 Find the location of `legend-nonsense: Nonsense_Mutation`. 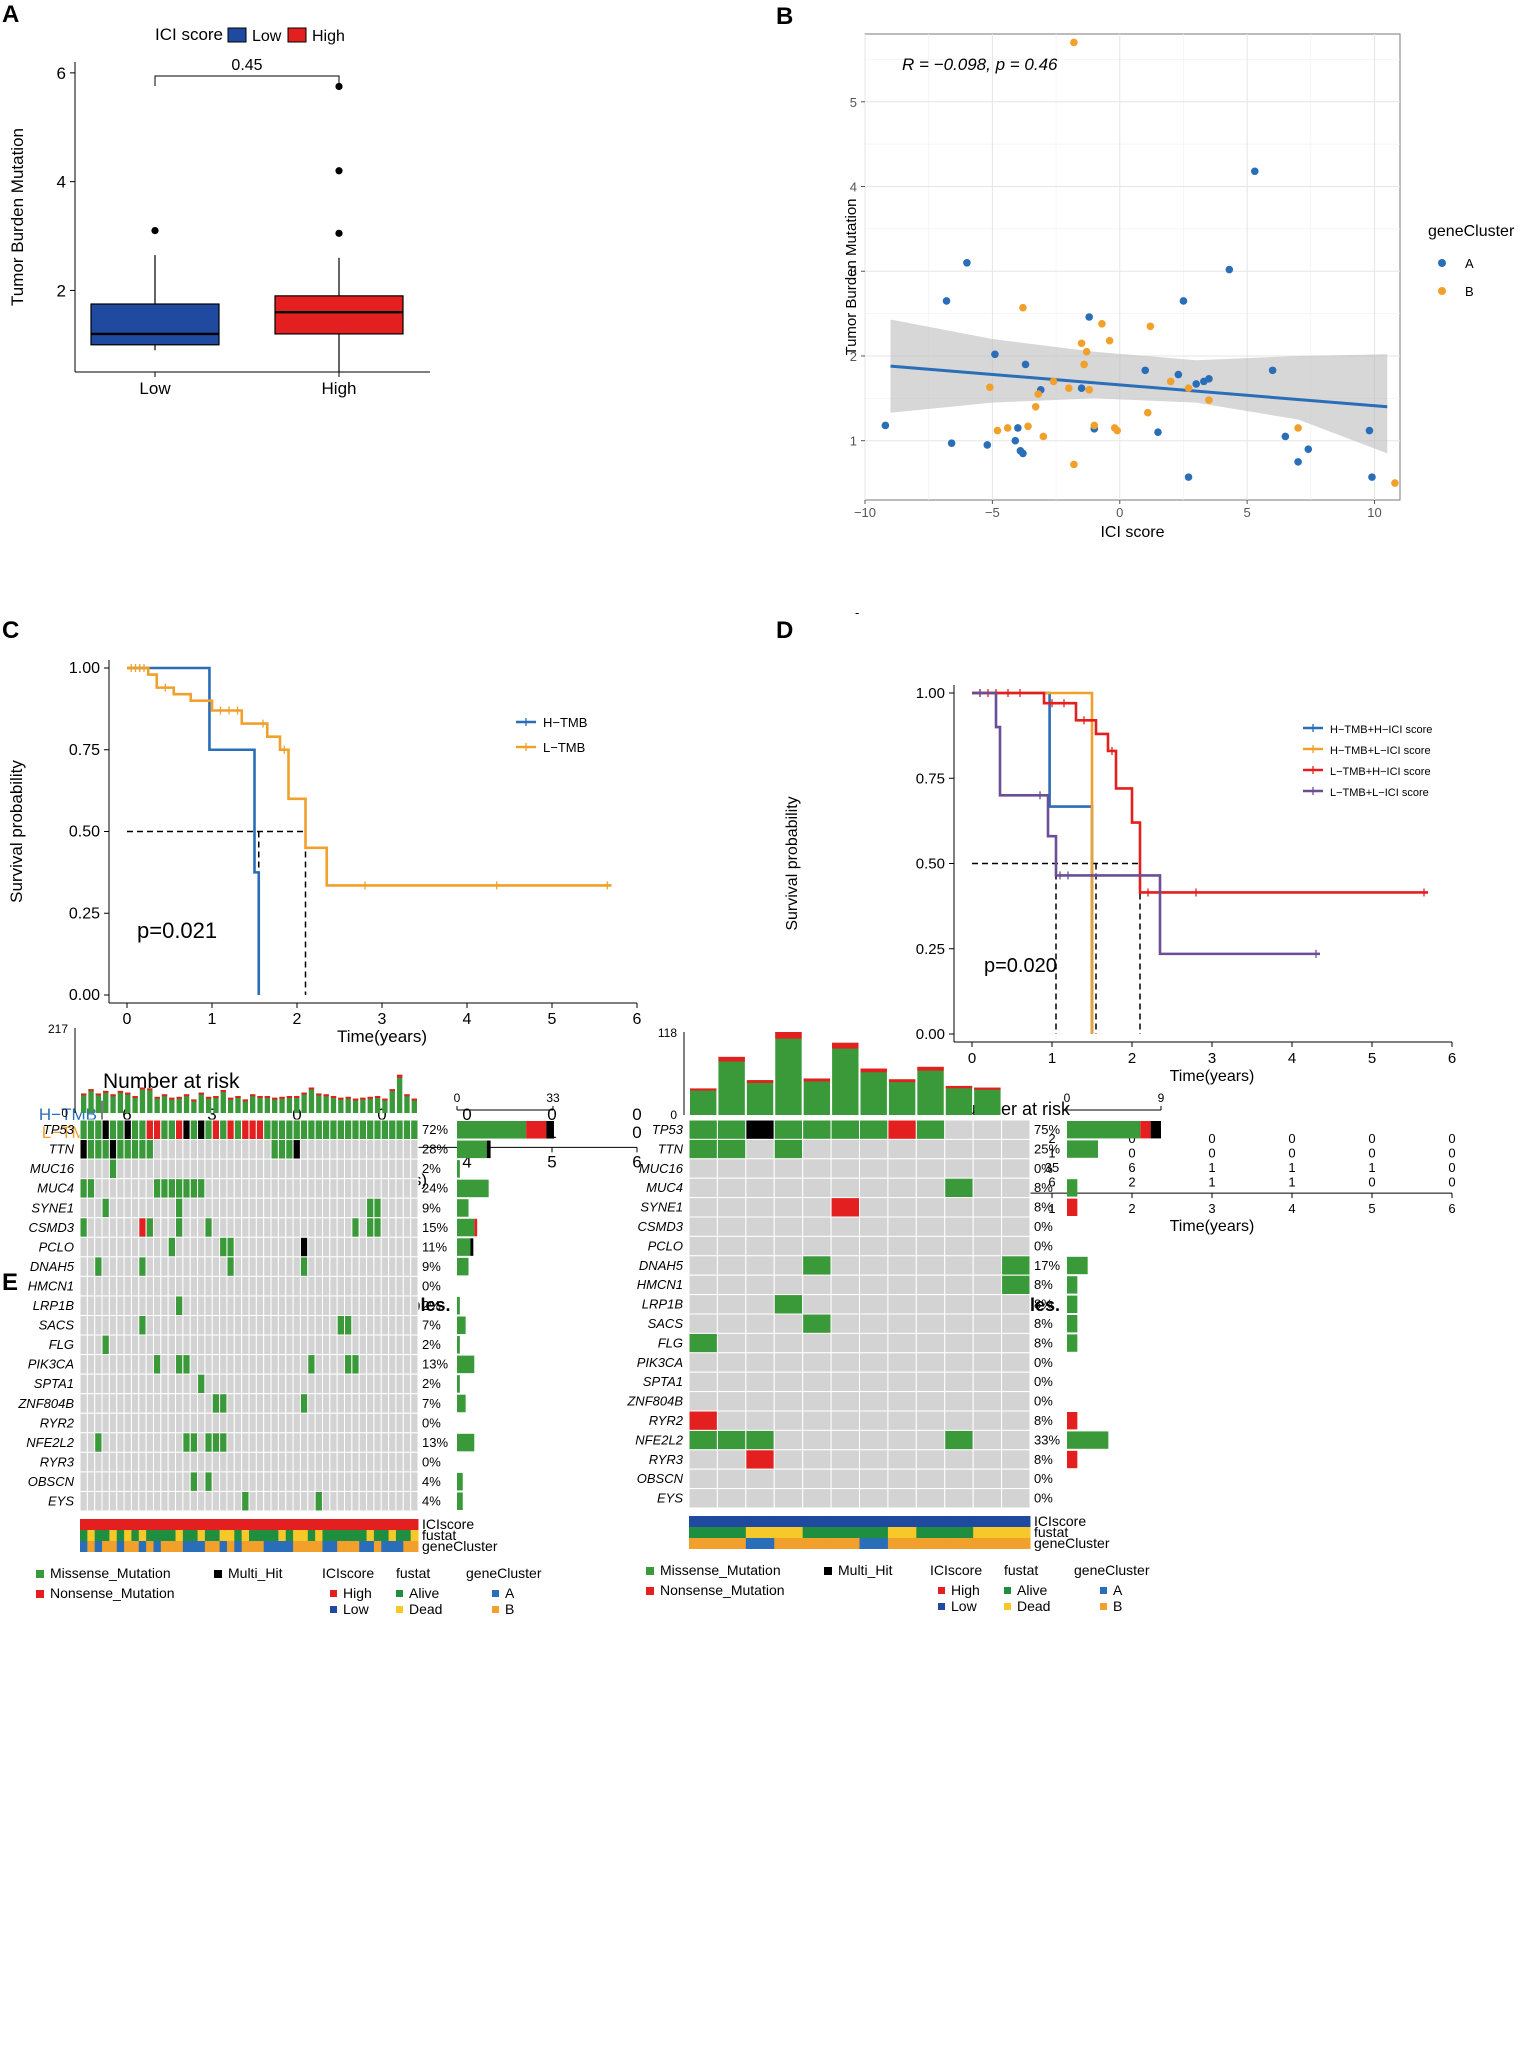

legend-nonsense: Nonsense_Mutation is located at coordinates (112, 1593).